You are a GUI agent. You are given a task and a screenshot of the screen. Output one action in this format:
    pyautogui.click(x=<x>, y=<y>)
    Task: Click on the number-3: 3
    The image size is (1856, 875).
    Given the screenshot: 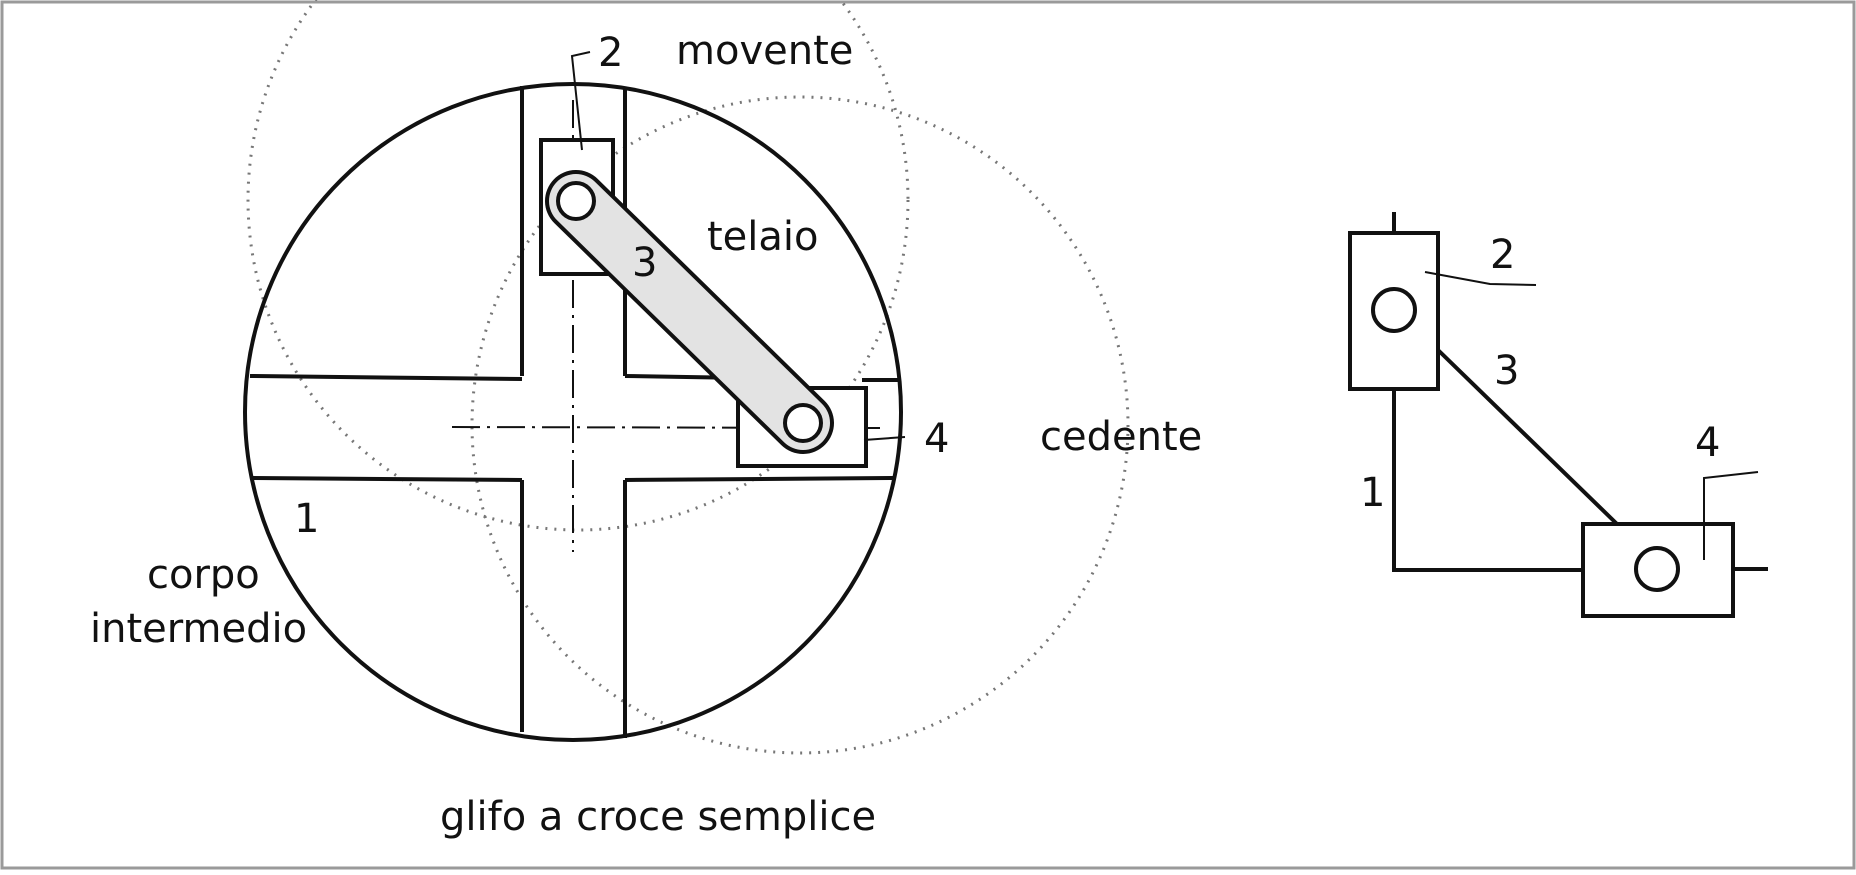 What is the action you would take?
    pyautogui.click(x=644, y=263)
    